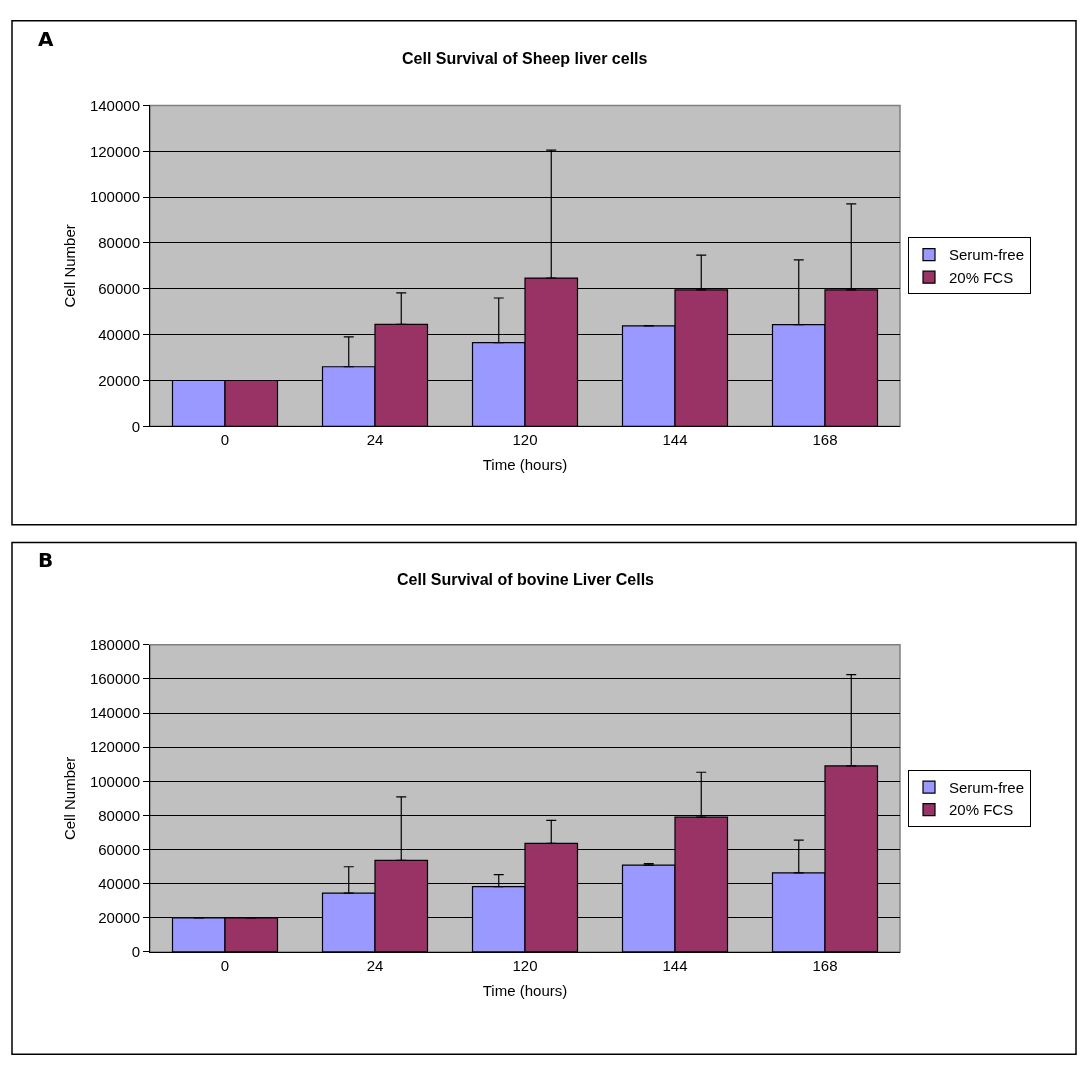 This screenshot has width=1088, height=1079. What do you see at coordinates (46, 39) in the screenshot?
I see `text: A` at bounding box center [46, 39].